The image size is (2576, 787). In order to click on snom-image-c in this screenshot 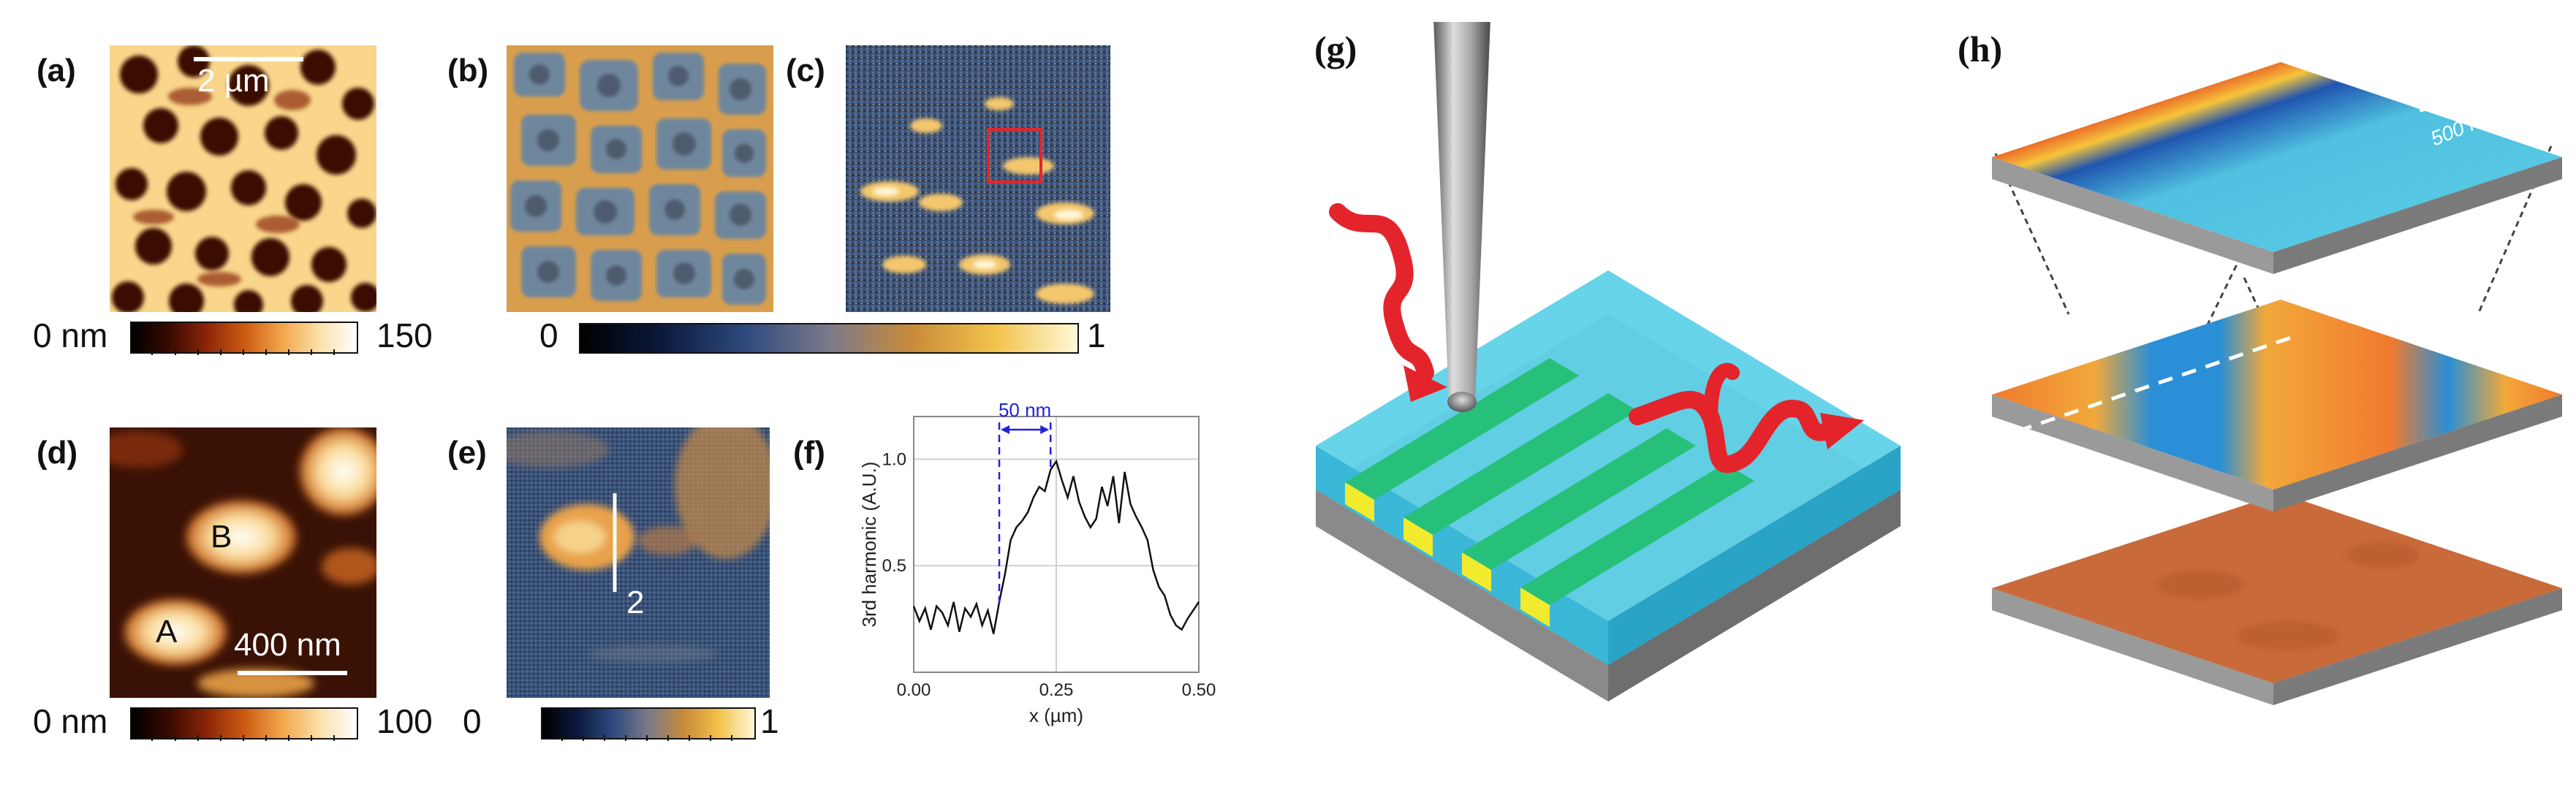, I will do `click(978, 179)`.